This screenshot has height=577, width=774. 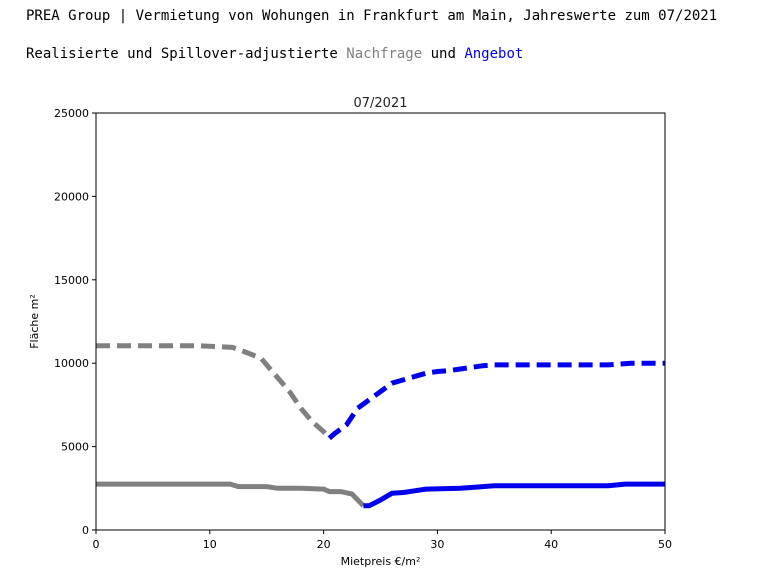 What do you see at coordinates (186, 54) in the screenshot?
I see `subtitle-prefix: Realisierte und Spillover-adjustierte` at bounding box center [186, 54].